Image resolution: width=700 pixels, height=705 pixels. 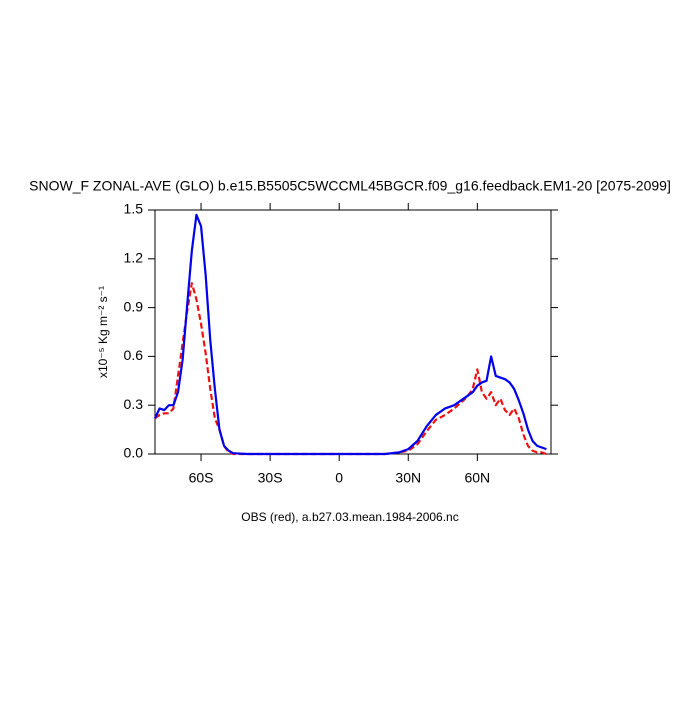 I want to click on y-tick-label: 0.3, so click(x=134, y=404).